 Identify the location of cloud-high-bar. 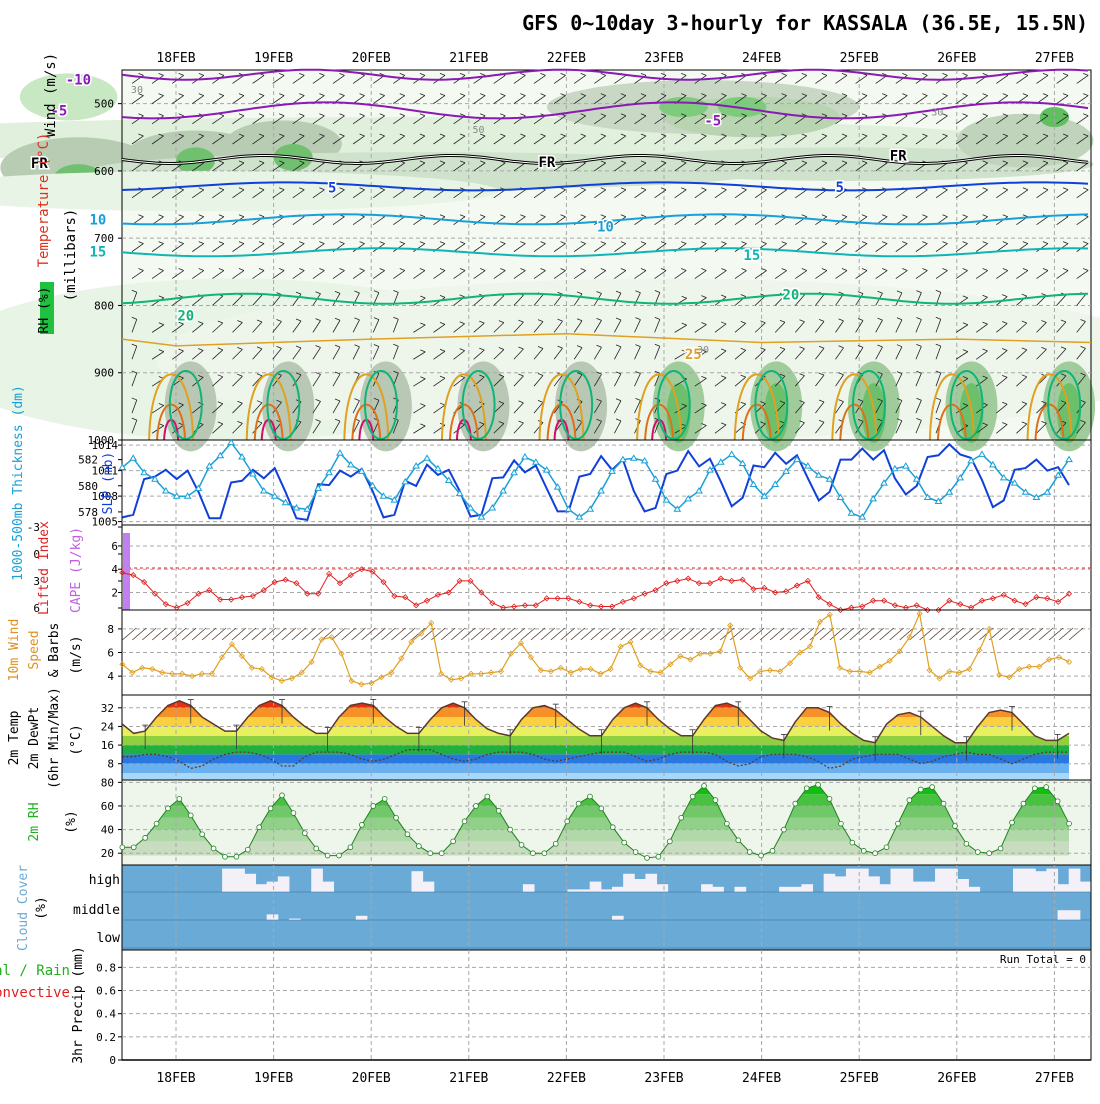
(963, 885).